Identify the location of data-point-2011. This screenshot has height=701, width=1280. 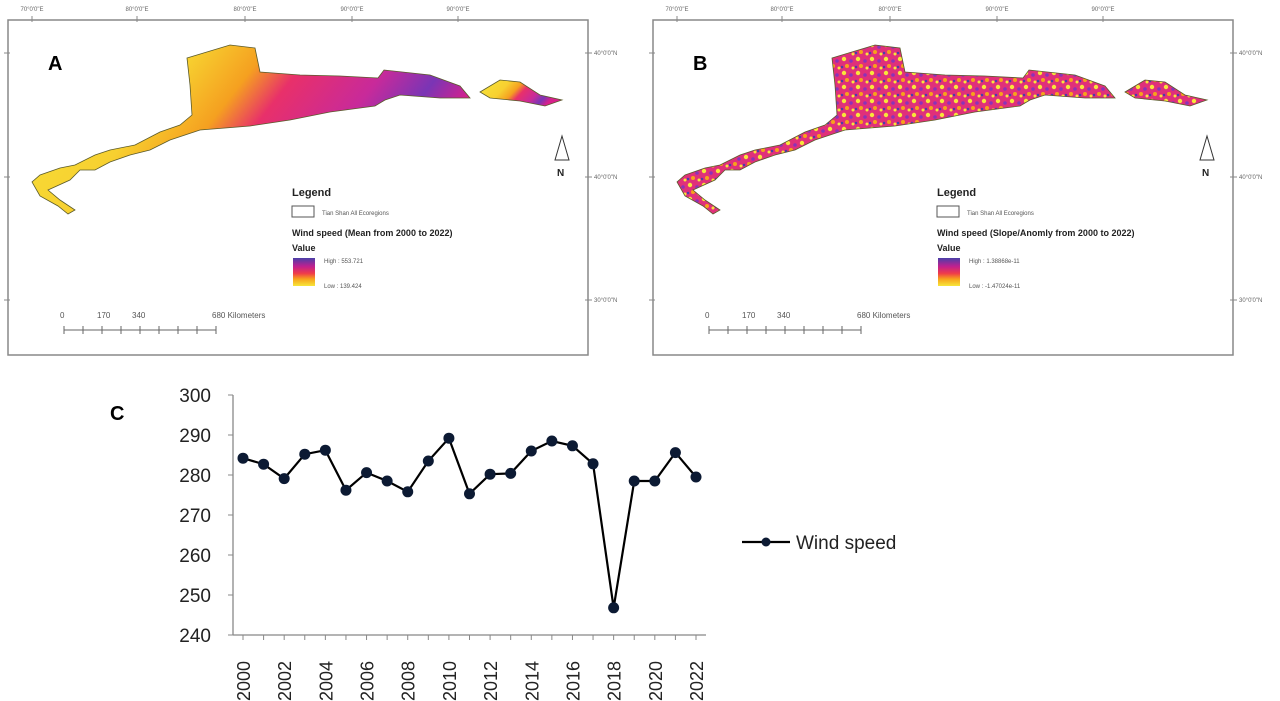
(469, 494).